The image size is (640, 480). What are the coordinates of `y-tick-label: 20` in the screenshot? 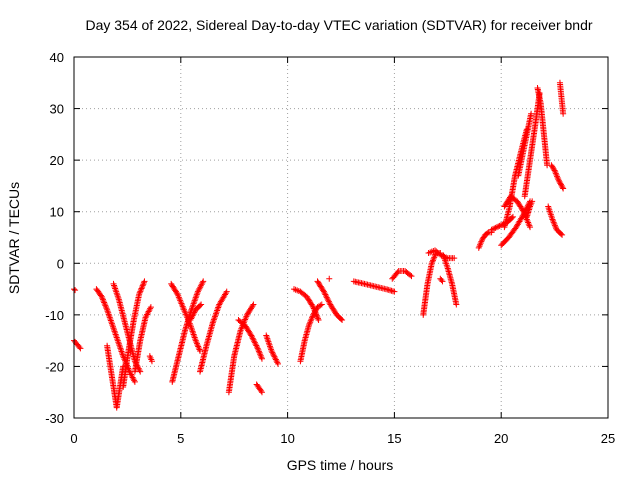 It's located at (57, 160).